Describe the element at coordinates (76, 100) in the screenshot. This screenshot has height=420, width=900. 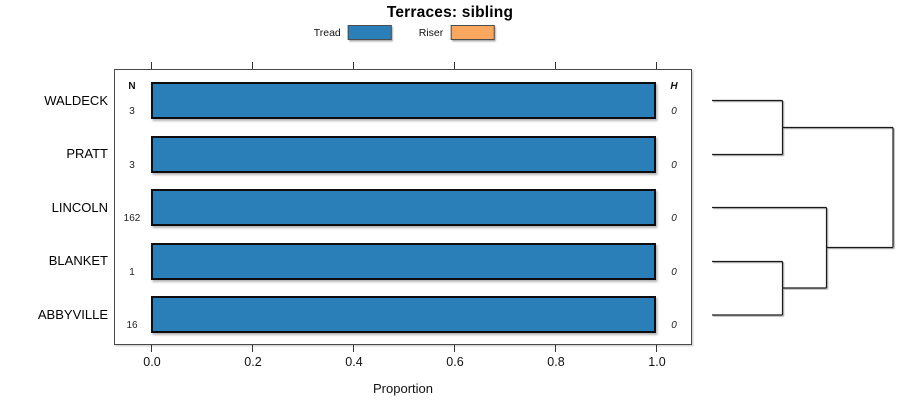
I see `row-label-waldeck: WALDECK` at that location.